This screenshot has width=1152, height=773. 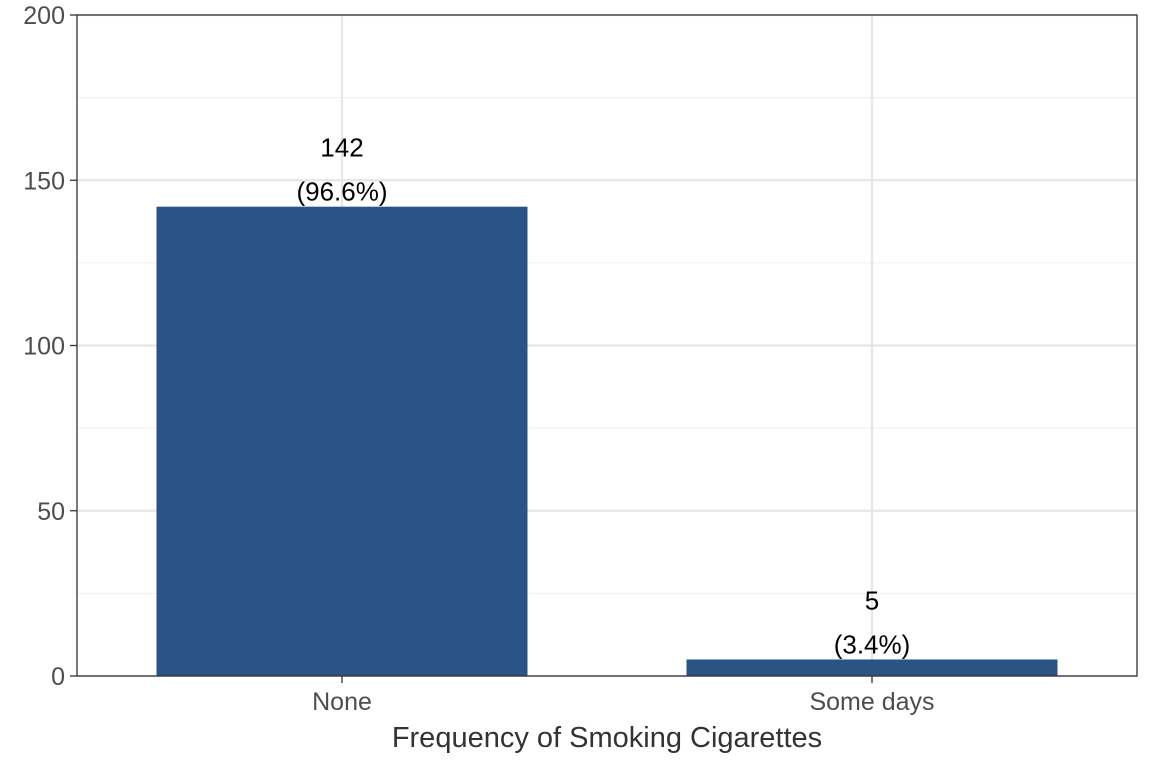 I want to click on y-tick-label: 0, so click(x=58, y=677).